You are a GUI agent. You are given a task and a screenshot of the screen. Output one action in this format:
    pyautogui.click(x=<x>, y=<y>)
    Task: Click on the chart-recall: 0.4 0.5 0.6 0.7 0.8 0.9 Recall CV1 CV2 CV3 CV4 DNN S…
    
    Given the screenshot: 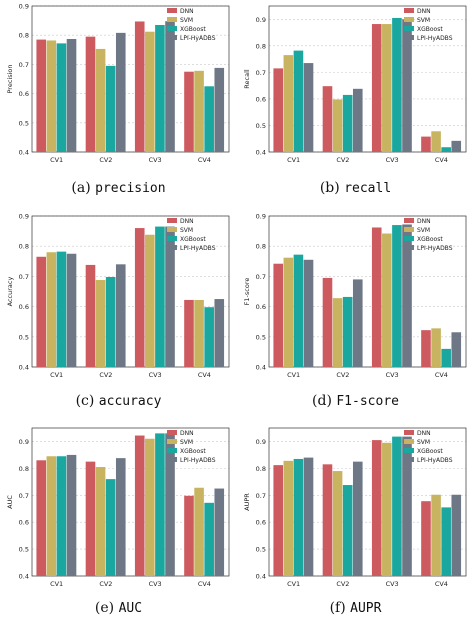 What is the action you would take?
    pyautogui.click(x=355, y=84)
    